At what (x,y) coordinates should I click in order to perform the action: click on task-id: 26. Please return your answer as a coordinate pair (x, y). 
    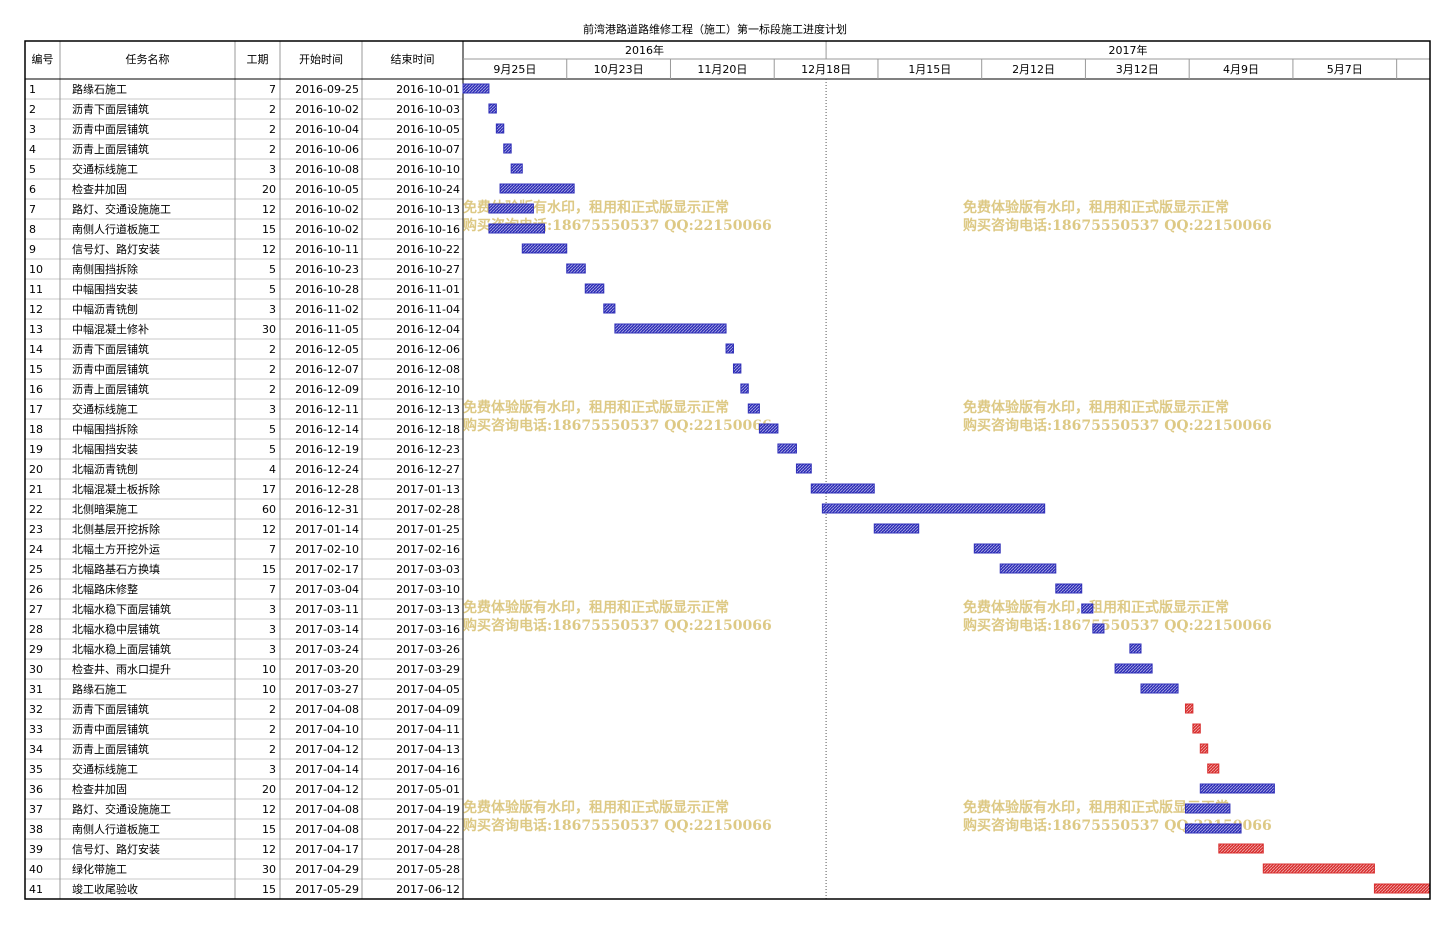
    Looking at the image, I should click on (36, 589).